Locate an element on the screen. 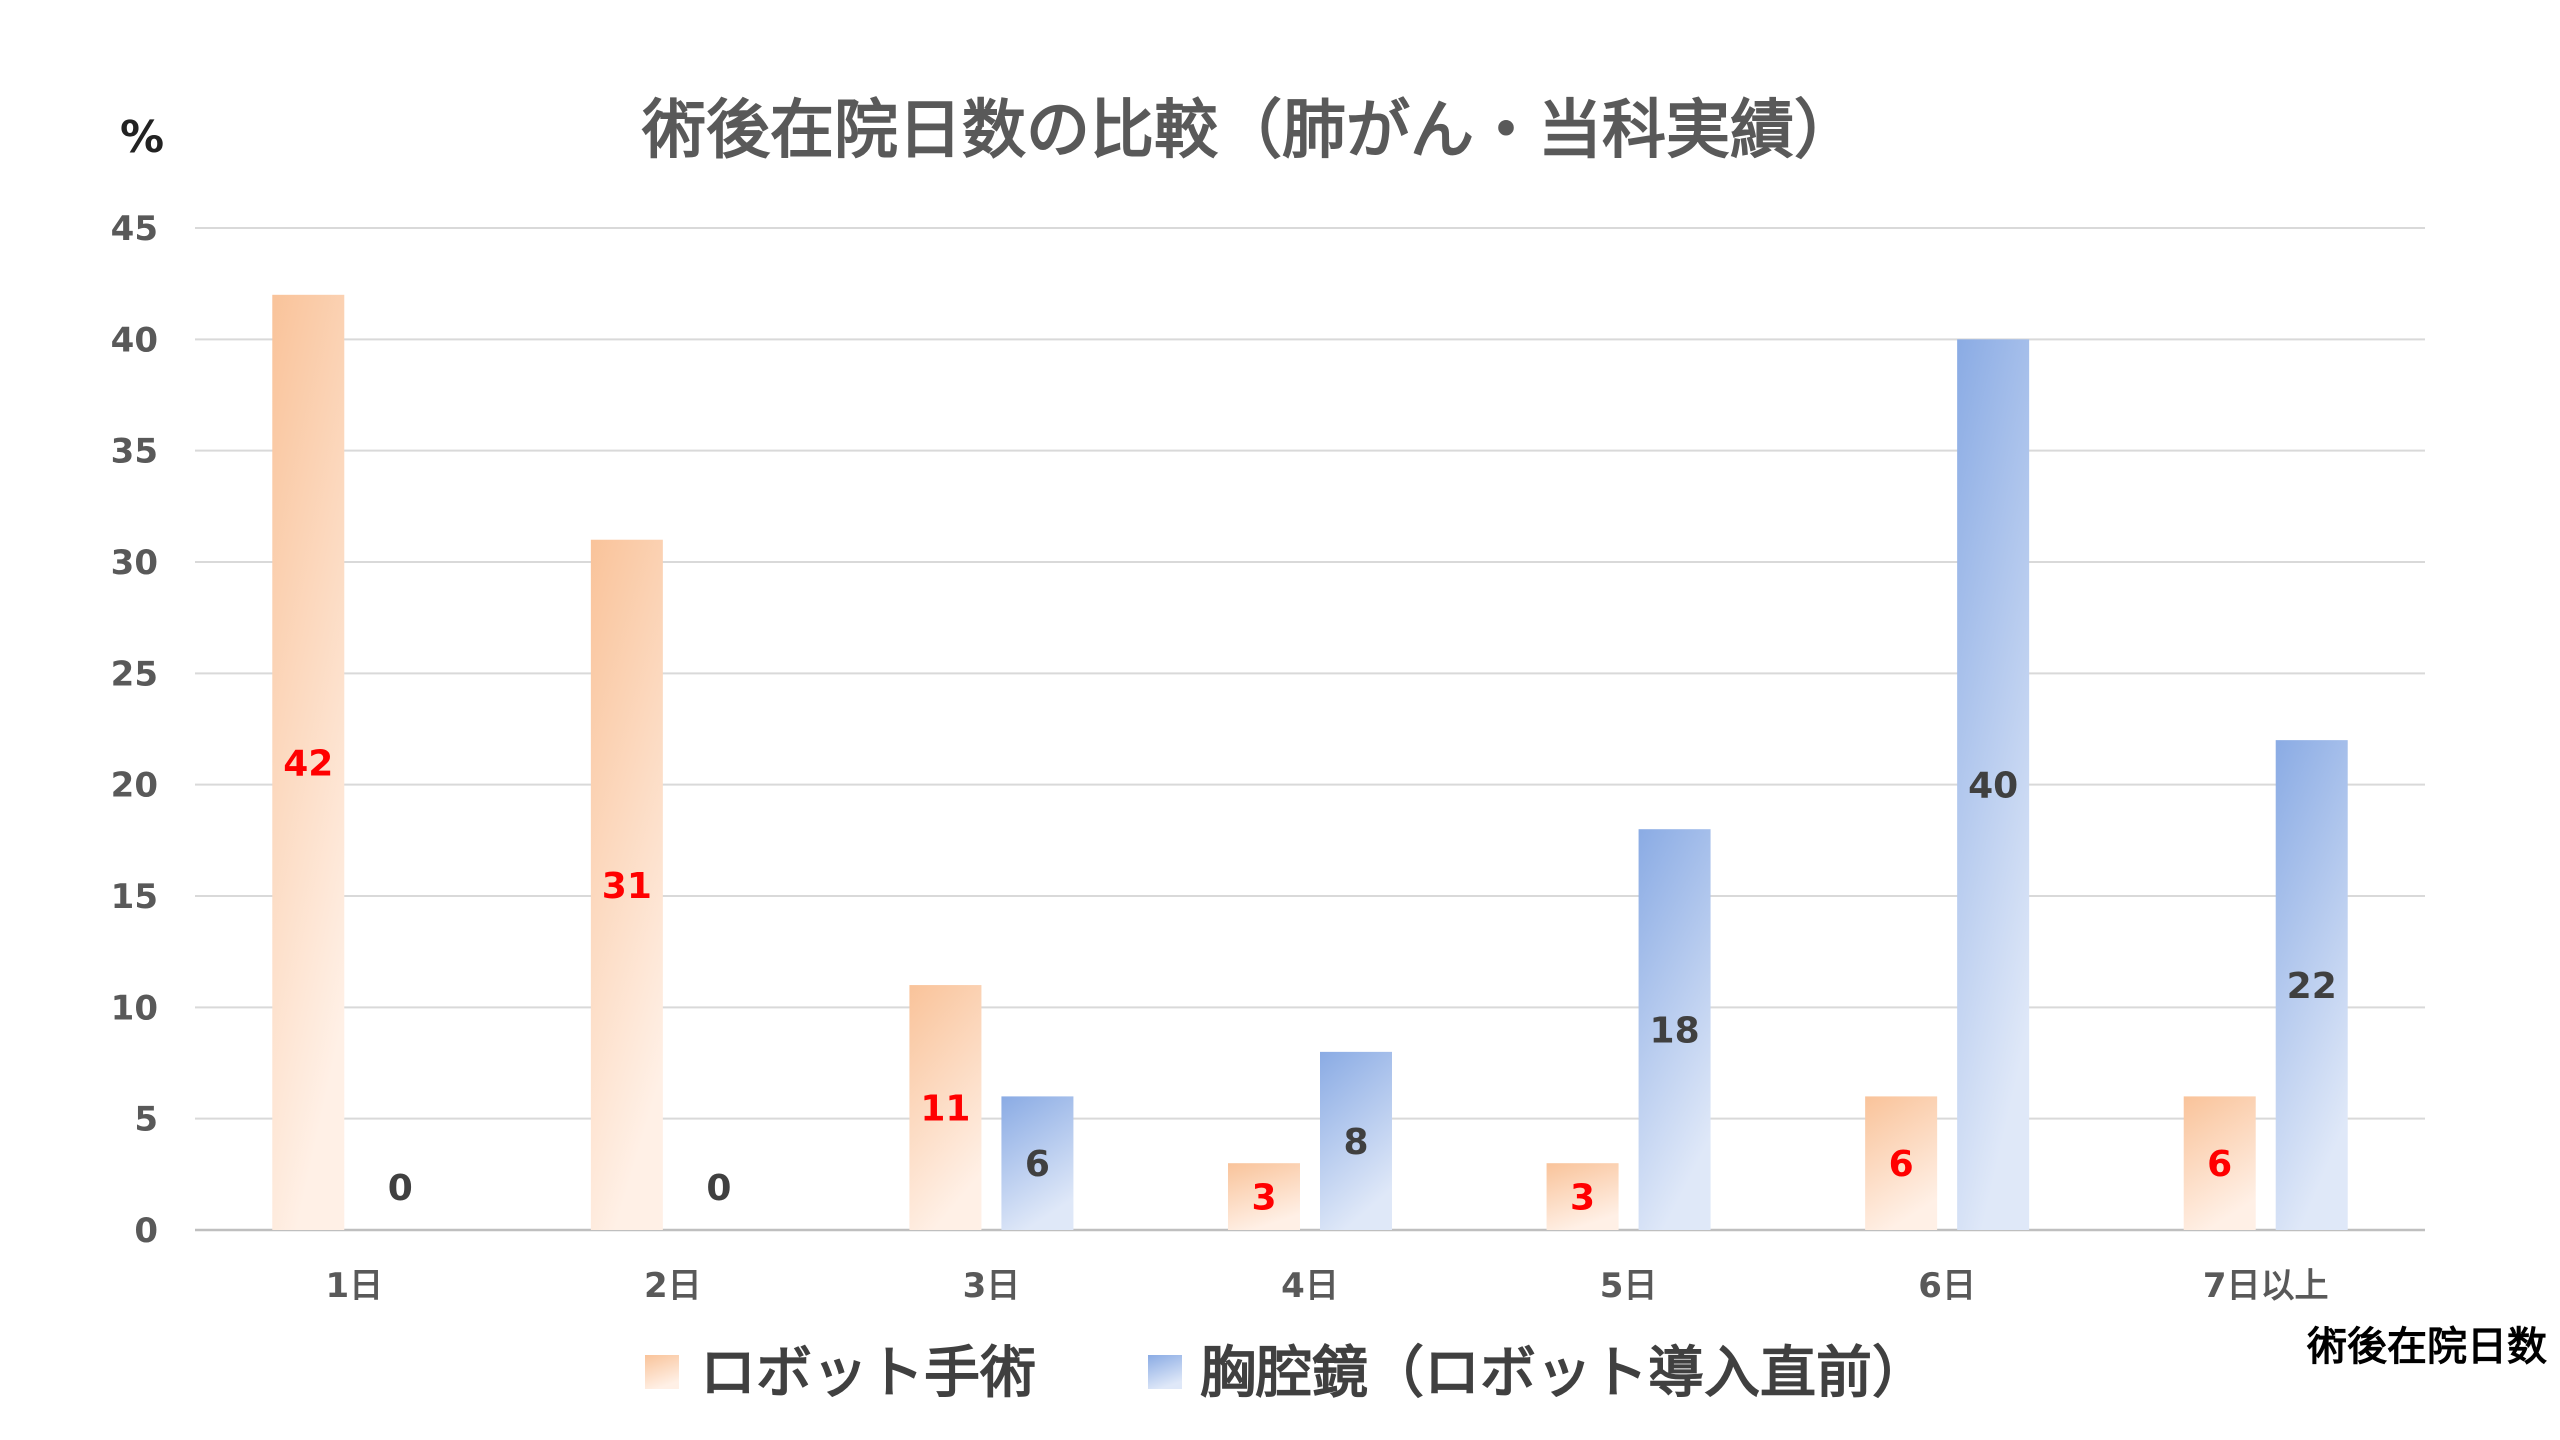 This screenshot has width=2560, height=1440. data-label: 8 is located at coordinates (1355, 1142).